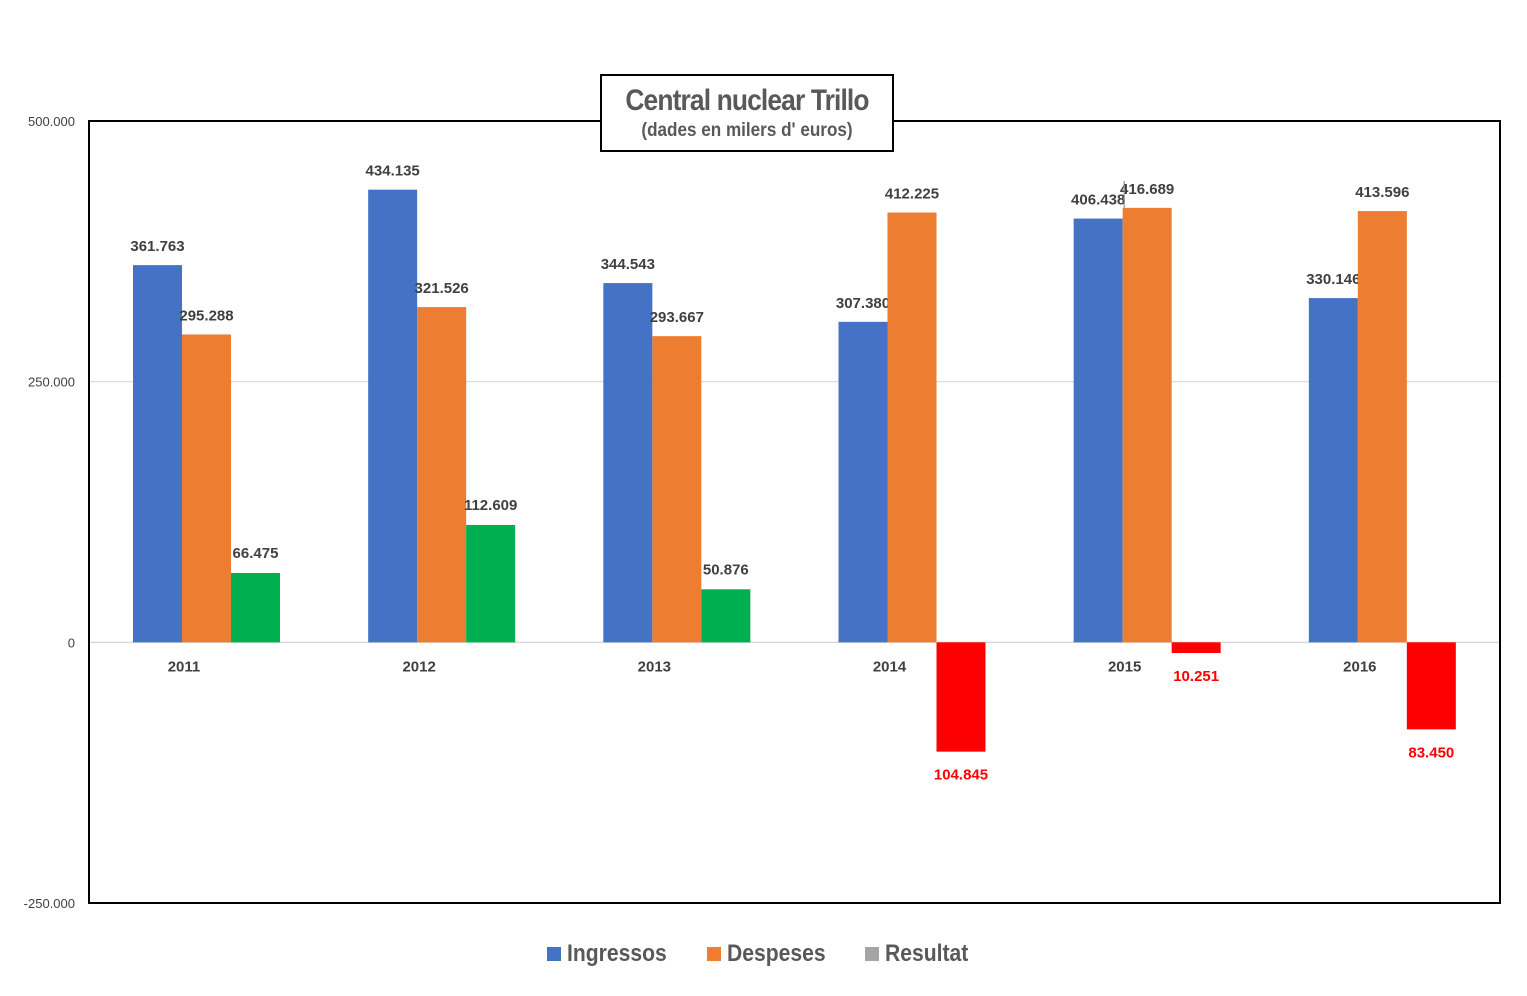  I want to click on chart-title: Central nuclear Trillo, so click(747, 100).